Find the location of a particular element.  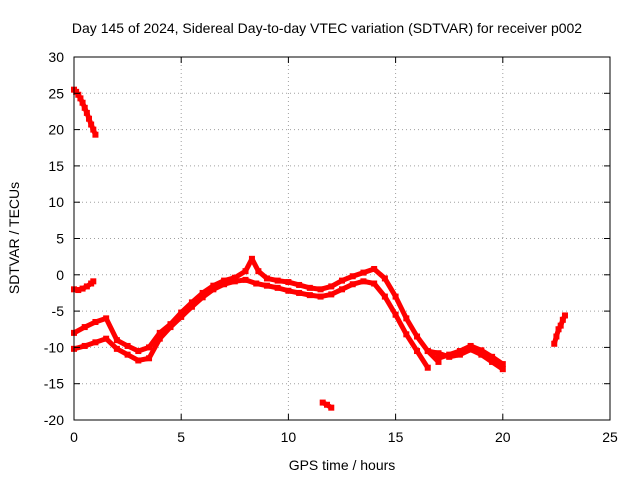

y-tick-label: -20 is located at coordinates (54, 420).